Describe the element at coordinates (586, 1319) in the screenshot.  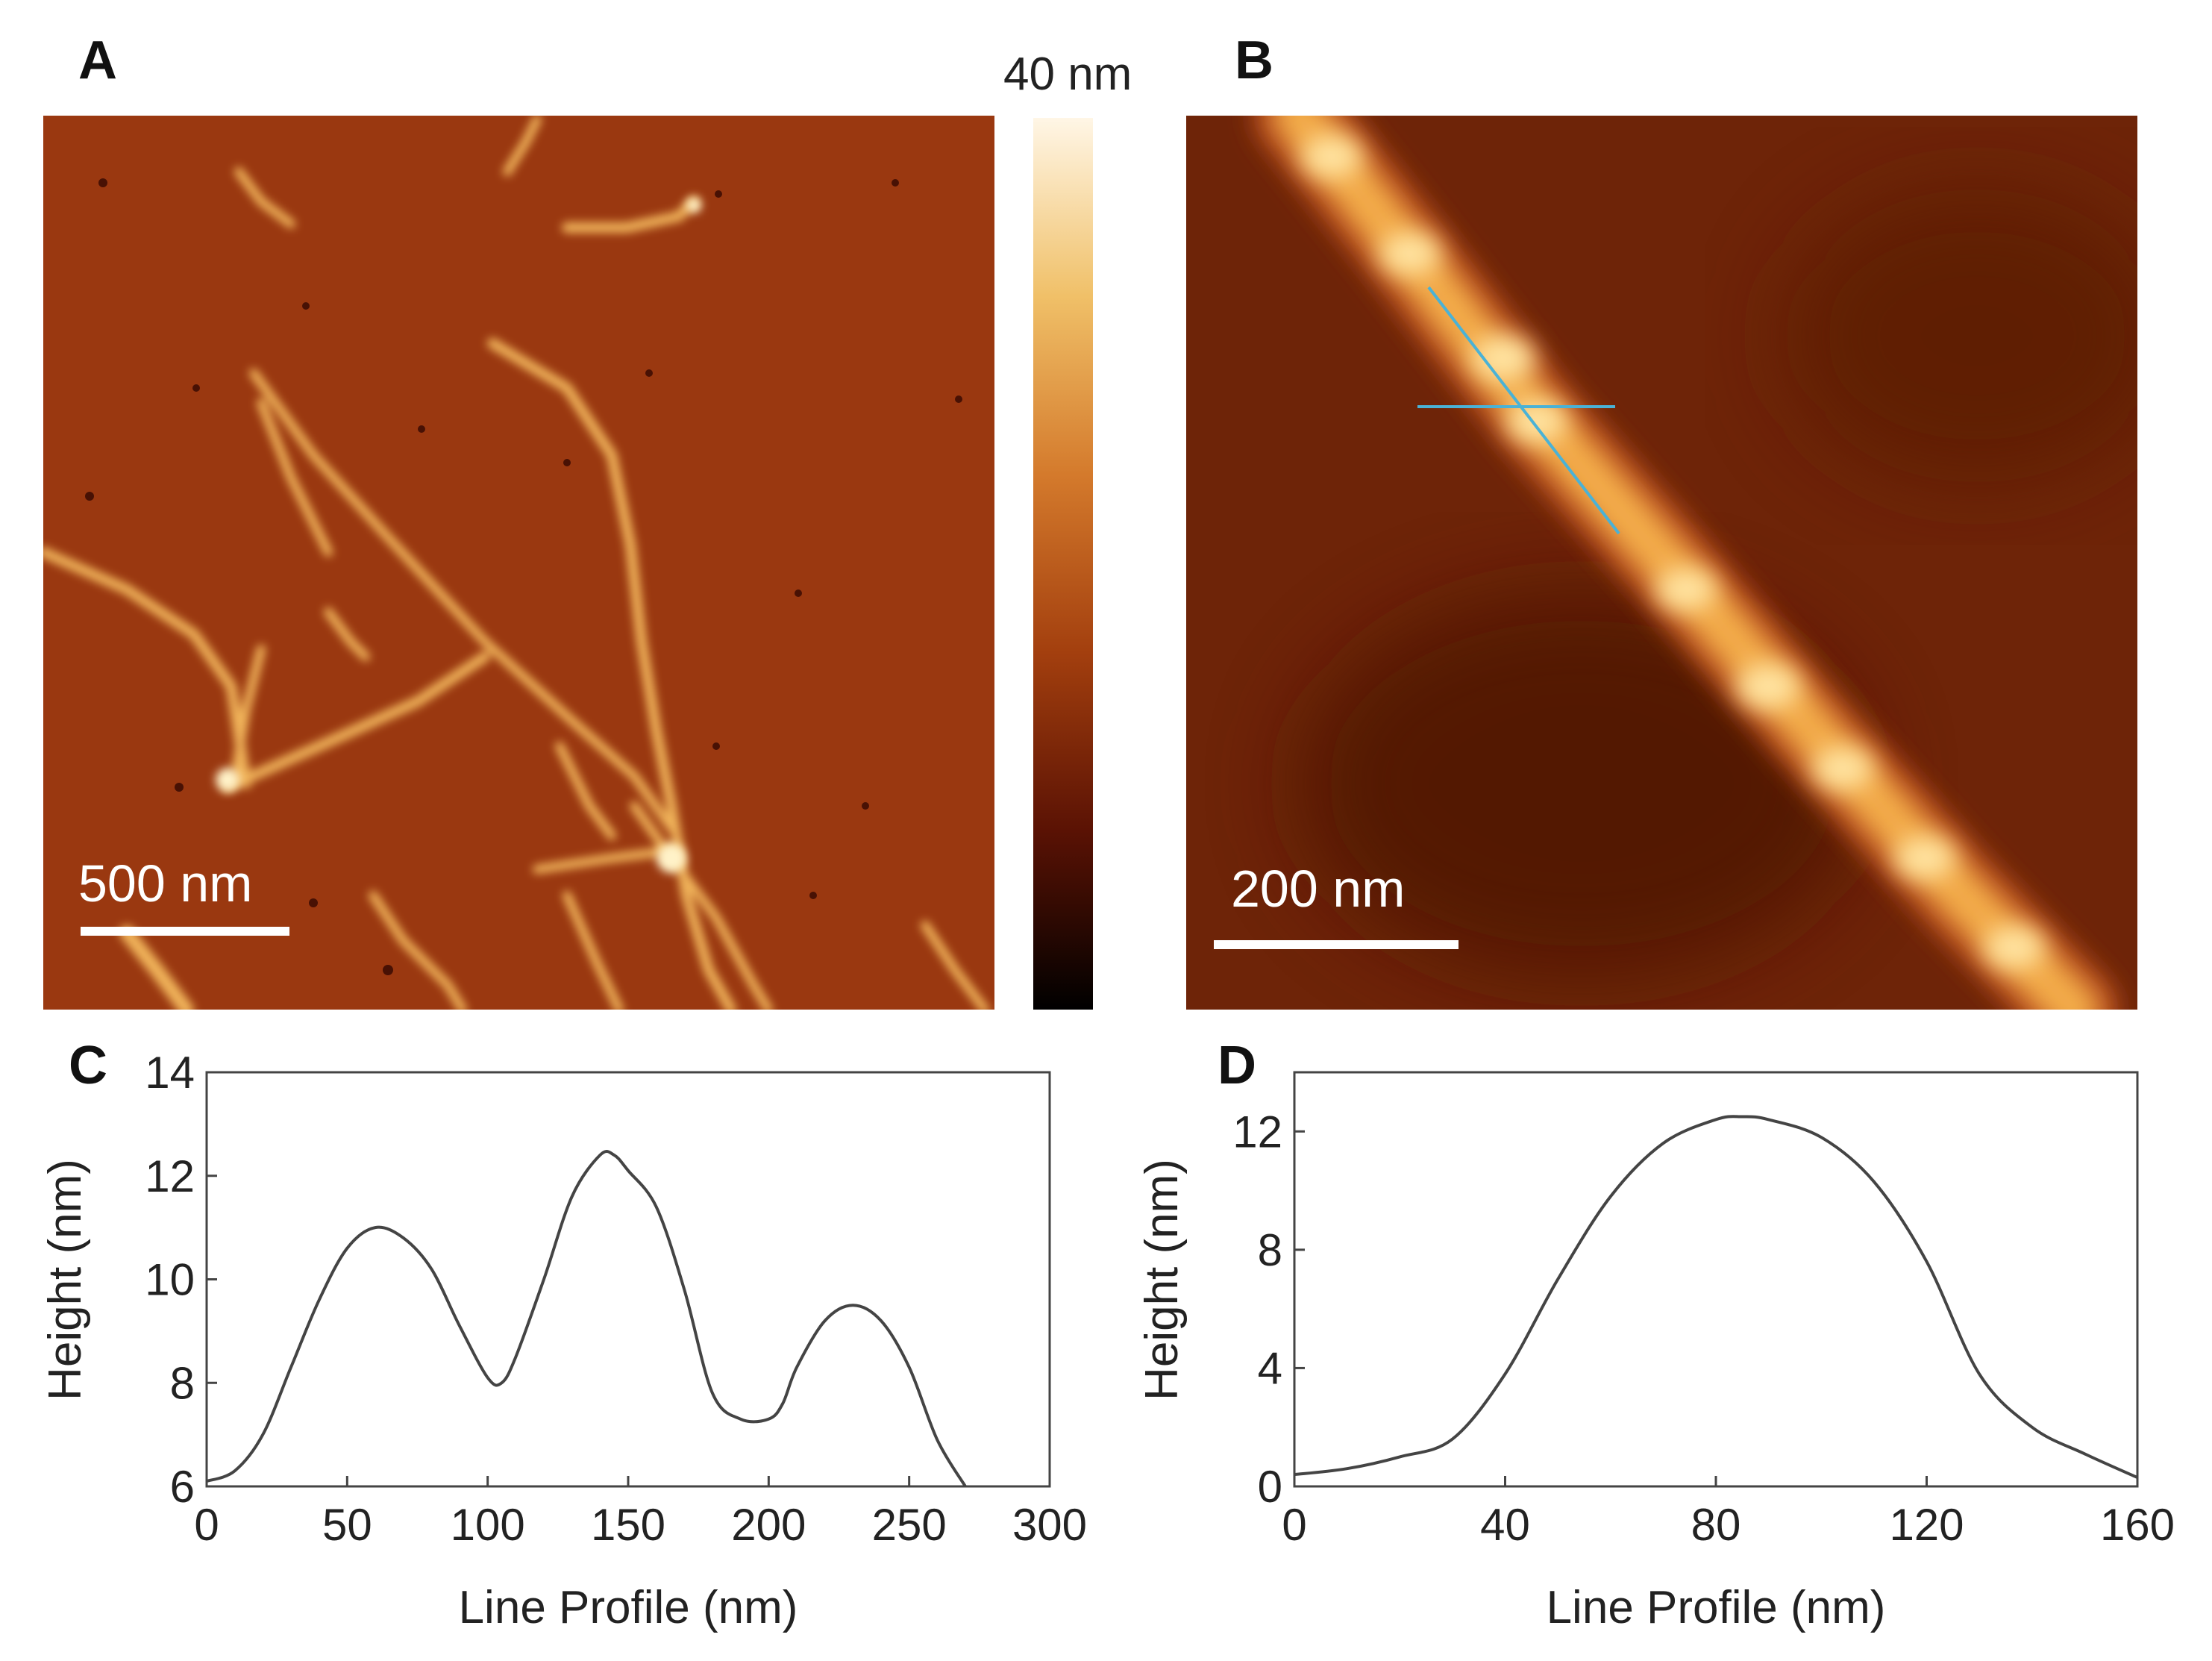
I see `profile-line-c` at that location.